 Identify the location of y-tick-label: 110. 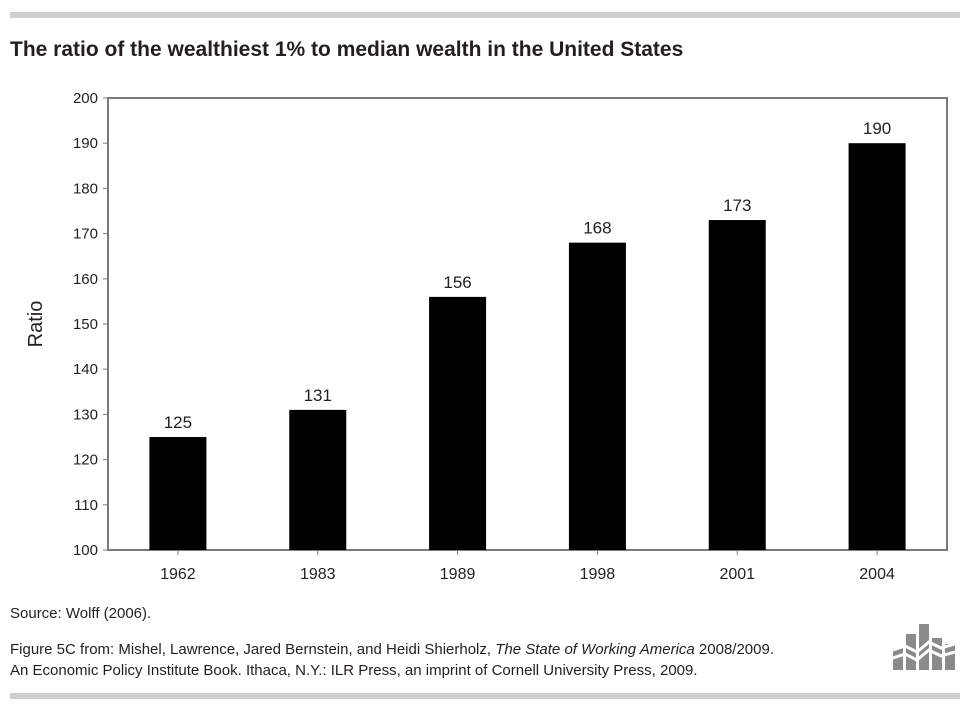
(86, 505).